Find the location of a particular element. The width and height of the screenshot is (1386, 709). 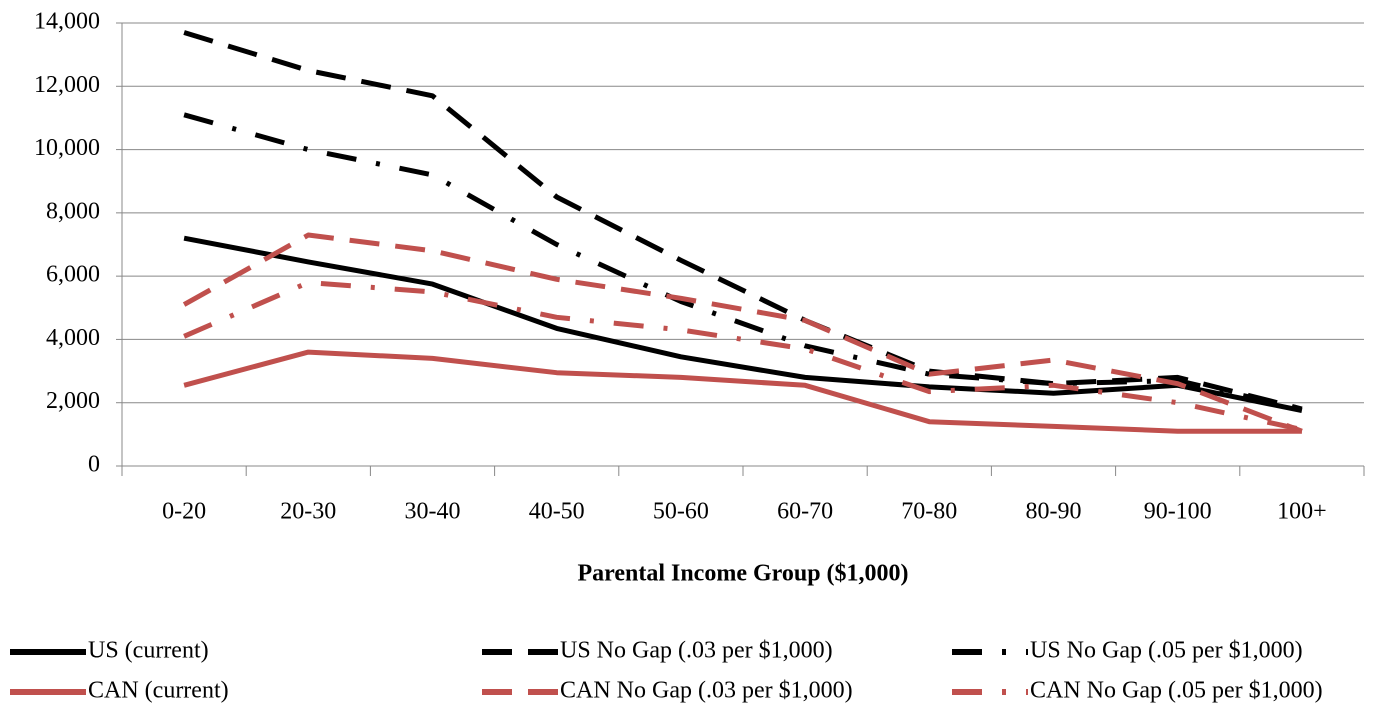

series-line is located at coordinates (742, 391).